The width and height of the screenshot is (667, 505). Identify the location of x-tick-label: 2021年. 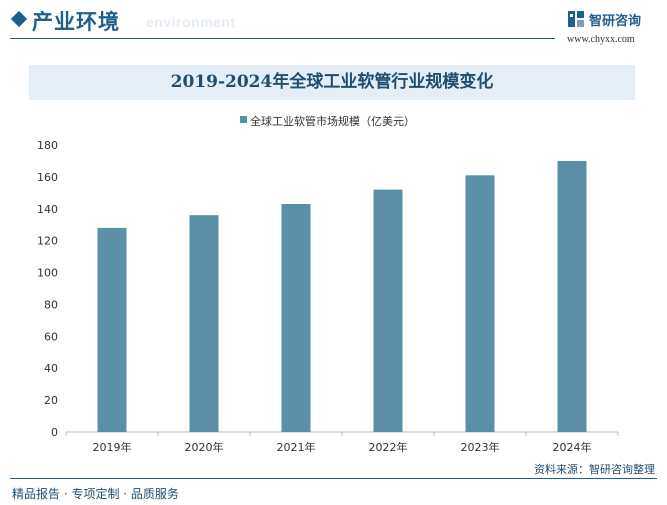
(296, 447).